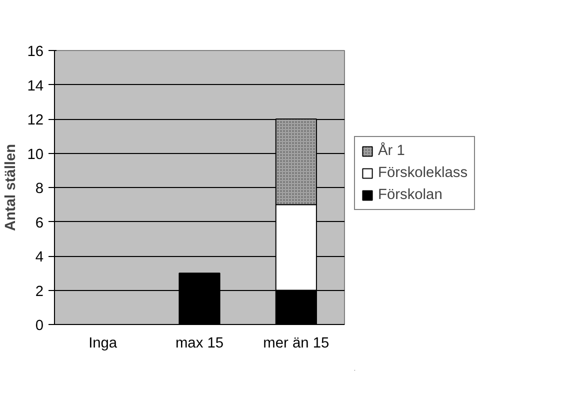  Describe the element at coordinates (35, 52) in the screenshot. I see `y-tick-label: 16` at that location.